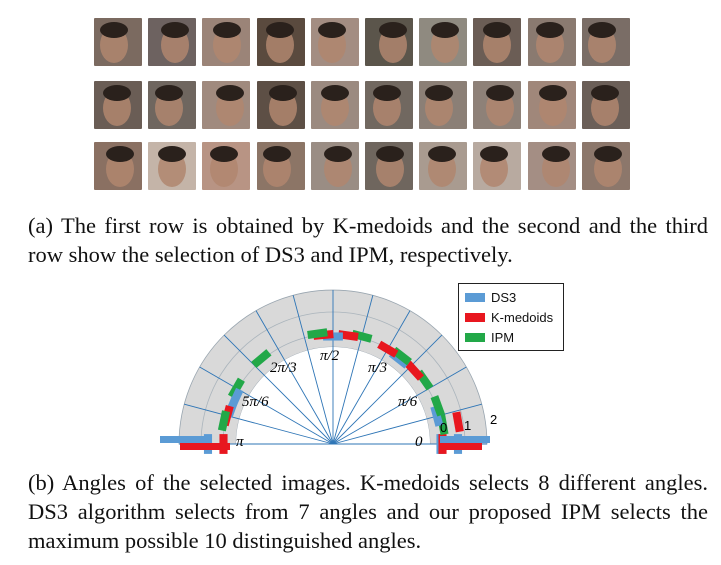 This screenshot has height=565, width=721. I want to click on label-0: 0, so click(419, 442).